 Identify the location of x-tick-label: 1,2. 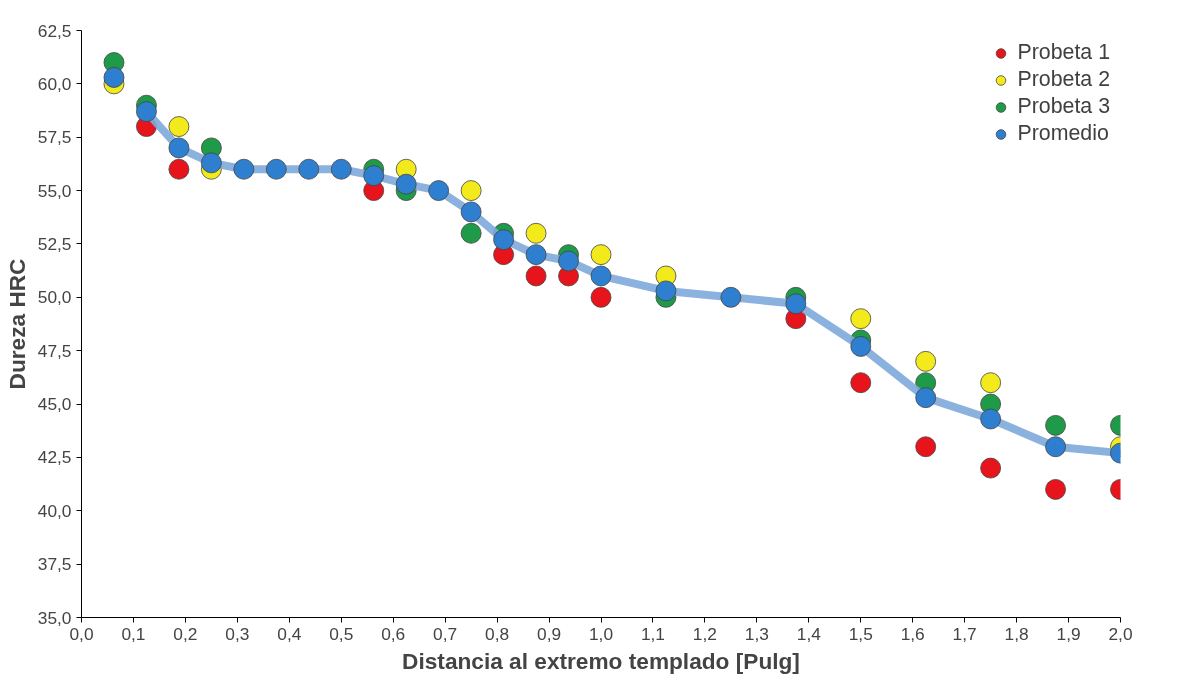
(704, 633).